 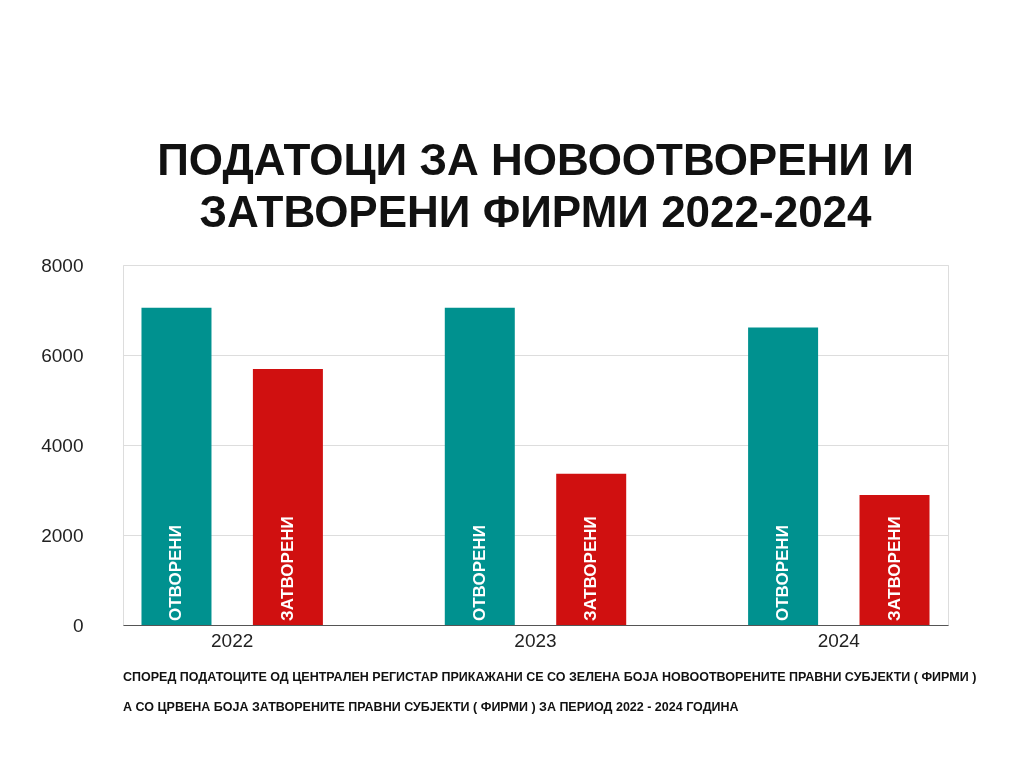 I want to click on x-tick-label: 2023, so click(x=535, y=640).